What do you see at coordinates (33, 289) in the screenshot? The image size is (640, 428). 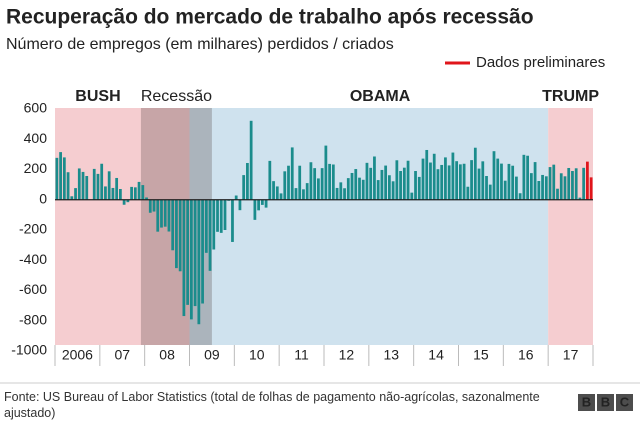 I see `y-tick-label: -600` at bounding box center [33, 289].